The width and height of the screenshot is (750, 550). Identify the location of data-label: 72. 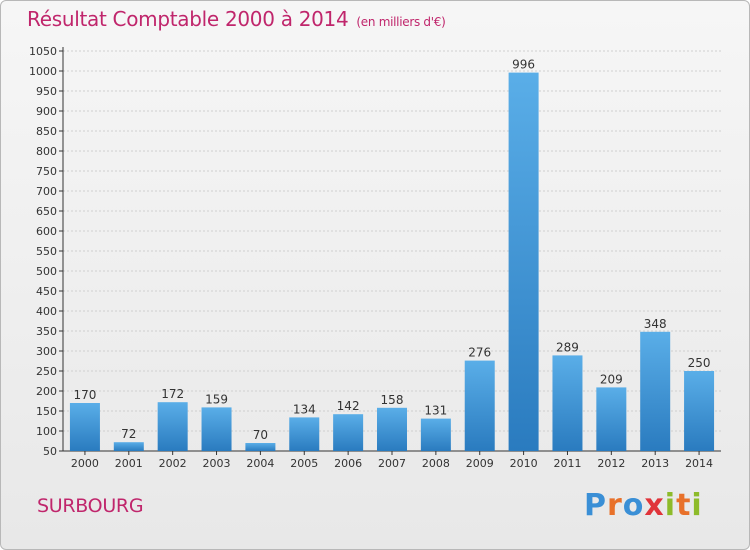
(128, 434).